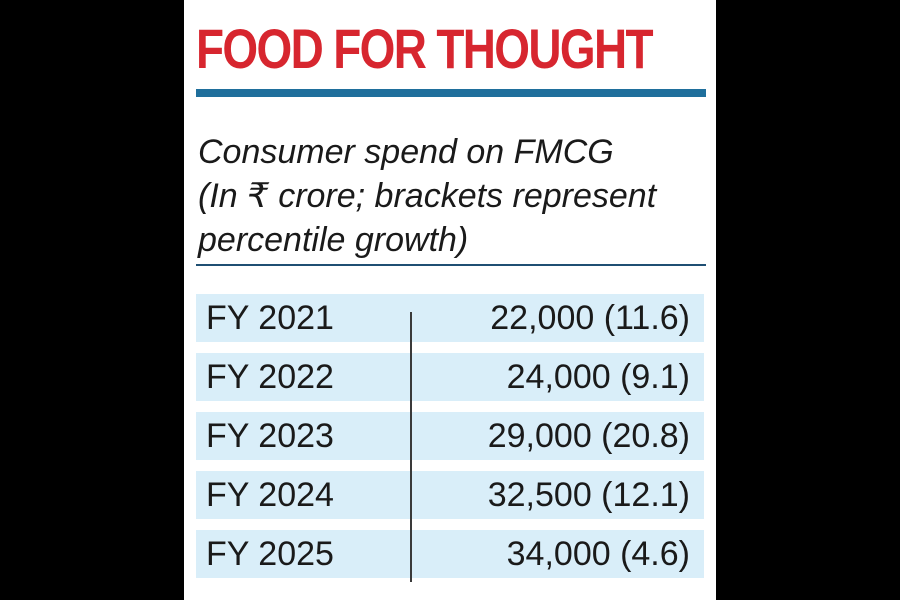 The width and height of the screenshot is (900, 600). What do you see at coordinates (333, 240) in the screenshot?
I see `subtitle-line-3: percentile growth)` at bounding box center [333, 240].